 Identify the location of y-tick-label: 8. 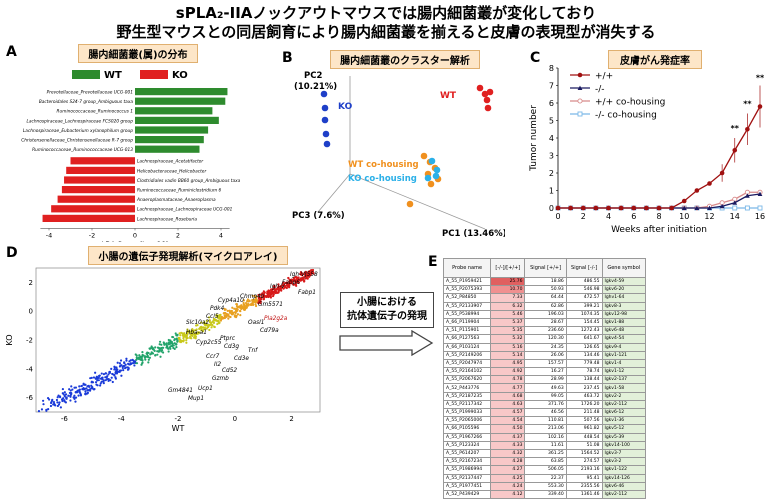
(551, 68).